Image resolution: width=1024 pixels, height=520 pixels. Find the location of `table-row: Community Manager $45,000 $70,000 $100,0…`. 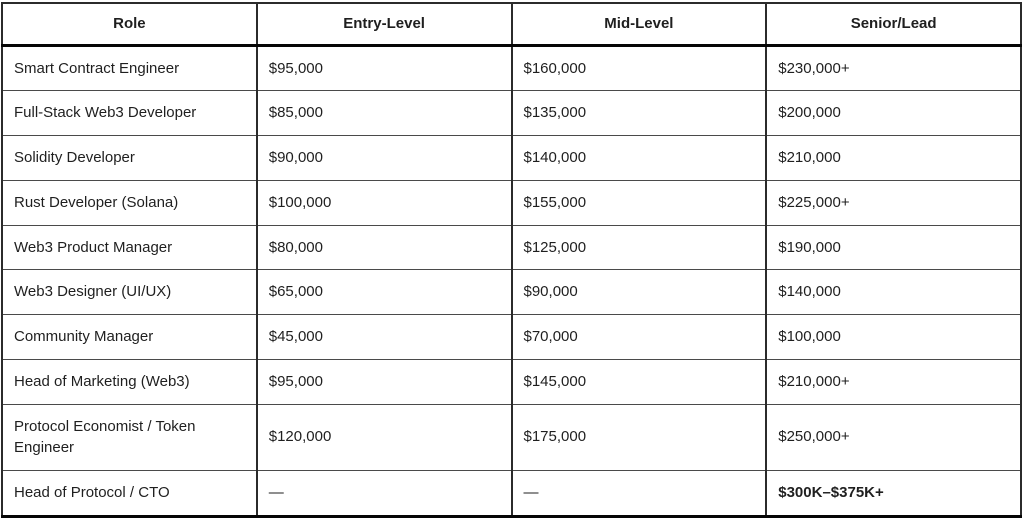

table-row: Community Manager $45,000 $70,000 $100,0… is located at coordinates (511, 337).